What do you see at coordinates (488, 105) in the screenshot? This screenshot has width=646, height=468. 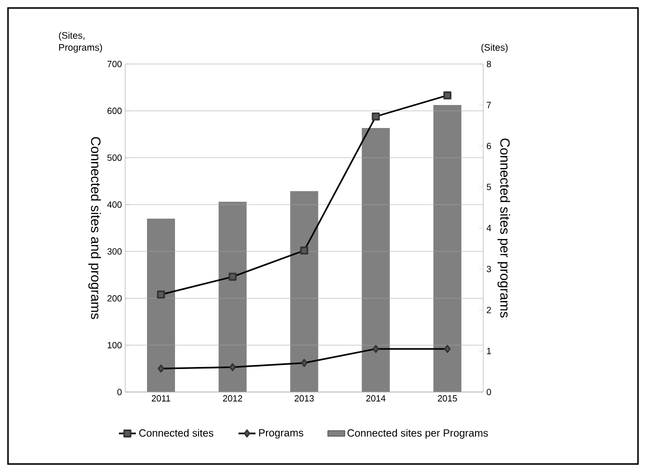 I see `y2-tick-label: 7` at bounding box center [488, 105].